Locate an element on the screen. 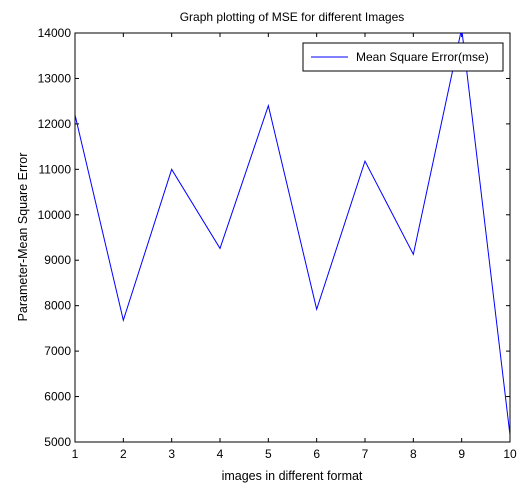  x-tick-label: 9 is located at coordinates (461, 454).